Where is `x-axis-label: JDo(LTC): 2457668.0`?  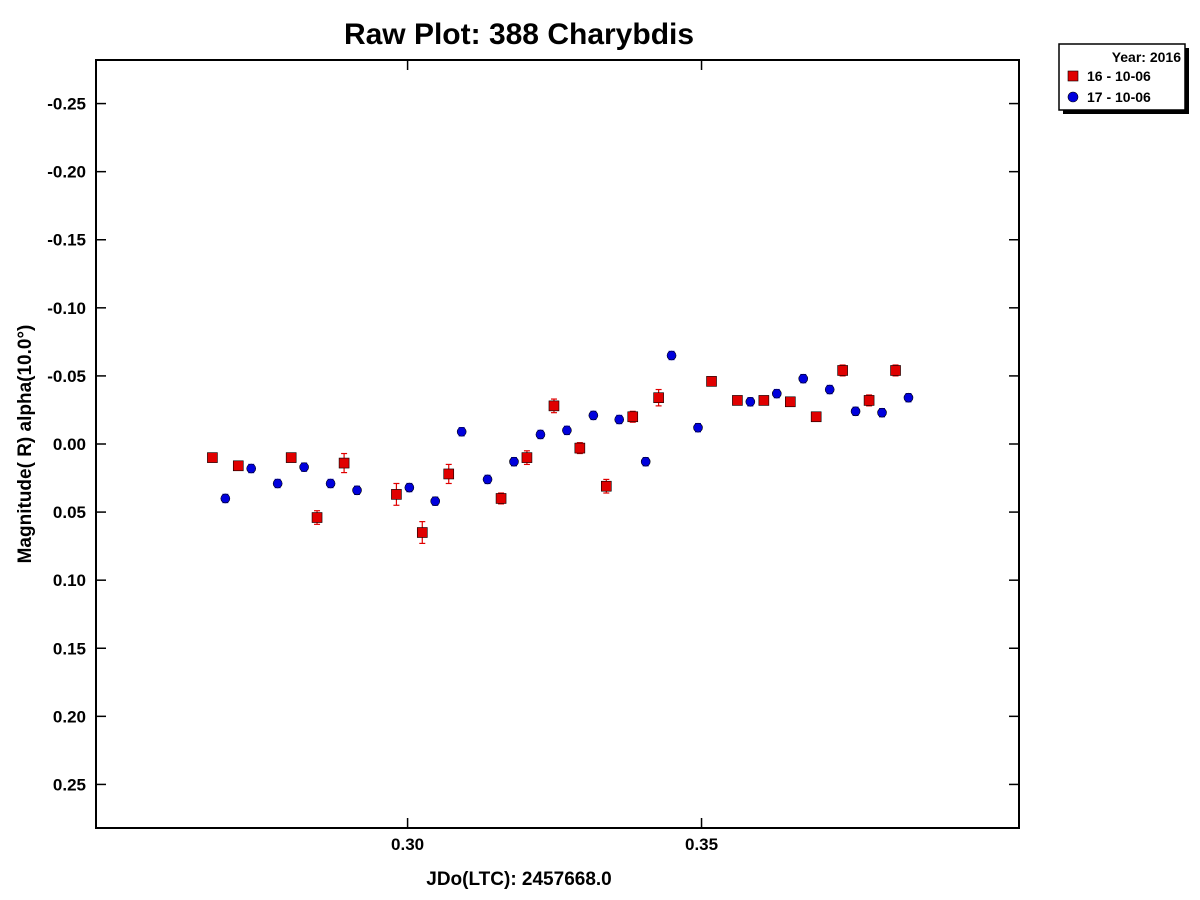 x-axis-label: JDo(LTC): 2457668.0 is located at coordinates (519, 879).